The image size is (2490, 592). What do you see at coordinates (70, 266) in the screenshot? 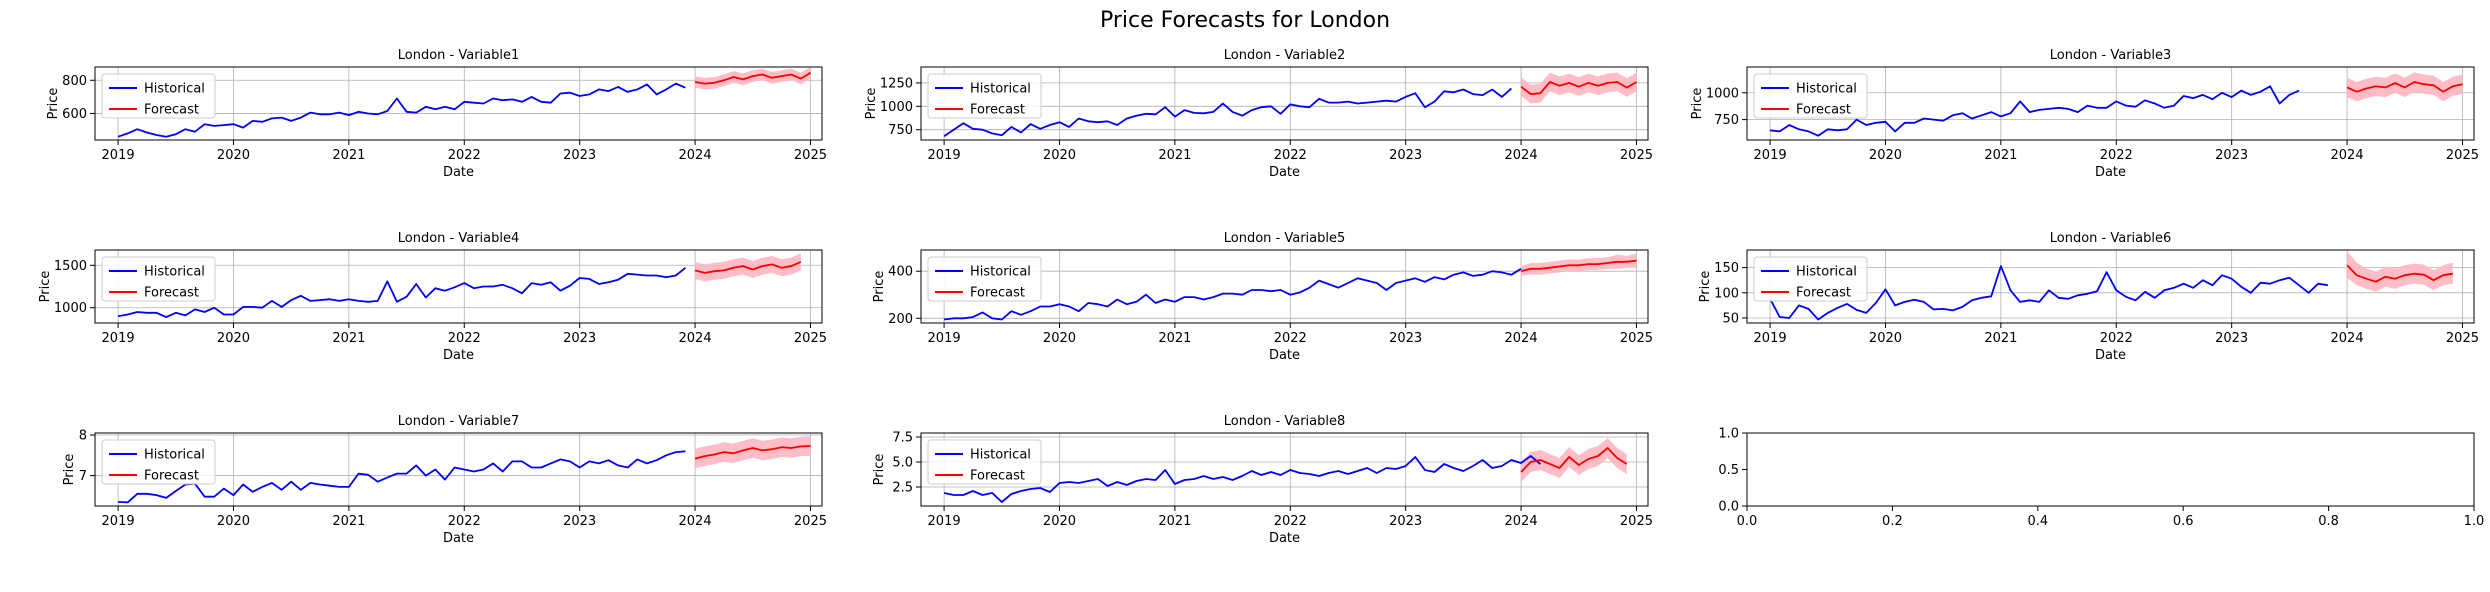
I see `y-tick-label: 1500` at bounding box center [70, 266].